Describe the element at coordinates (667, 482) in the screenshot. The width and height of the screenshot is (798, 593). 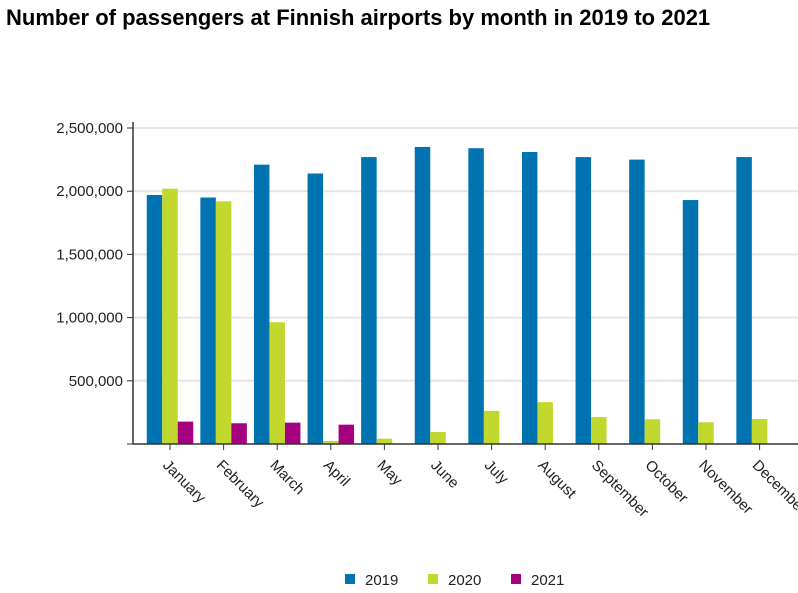
I see `x-tick-label: October` at that location.